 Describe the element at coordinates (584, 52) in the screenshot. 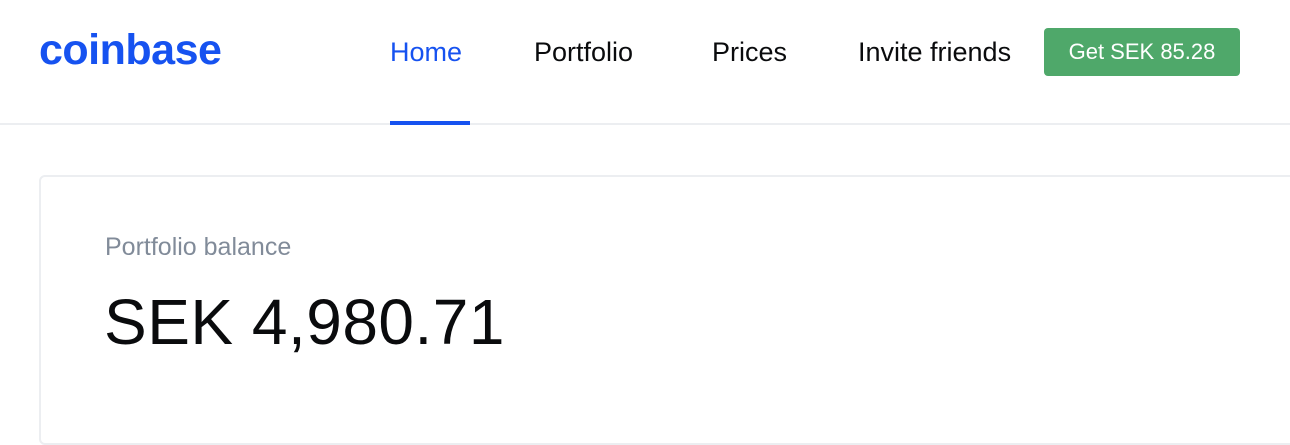

I see `nav-tab-portfolio: Portfolio` at that location.